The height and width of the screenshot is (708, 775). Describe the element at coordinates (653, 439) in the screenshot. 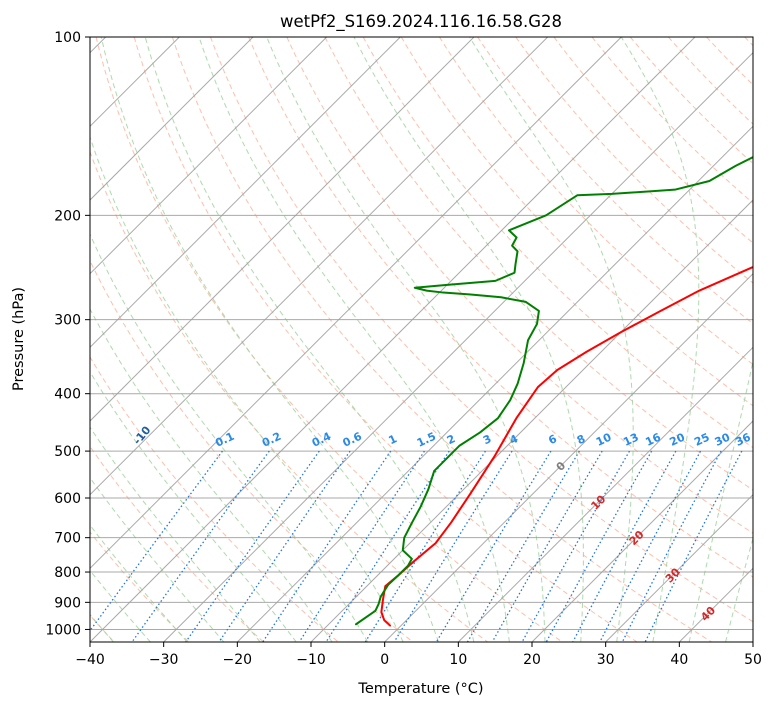

I see `mixing-ratio-label: 16` at that location.